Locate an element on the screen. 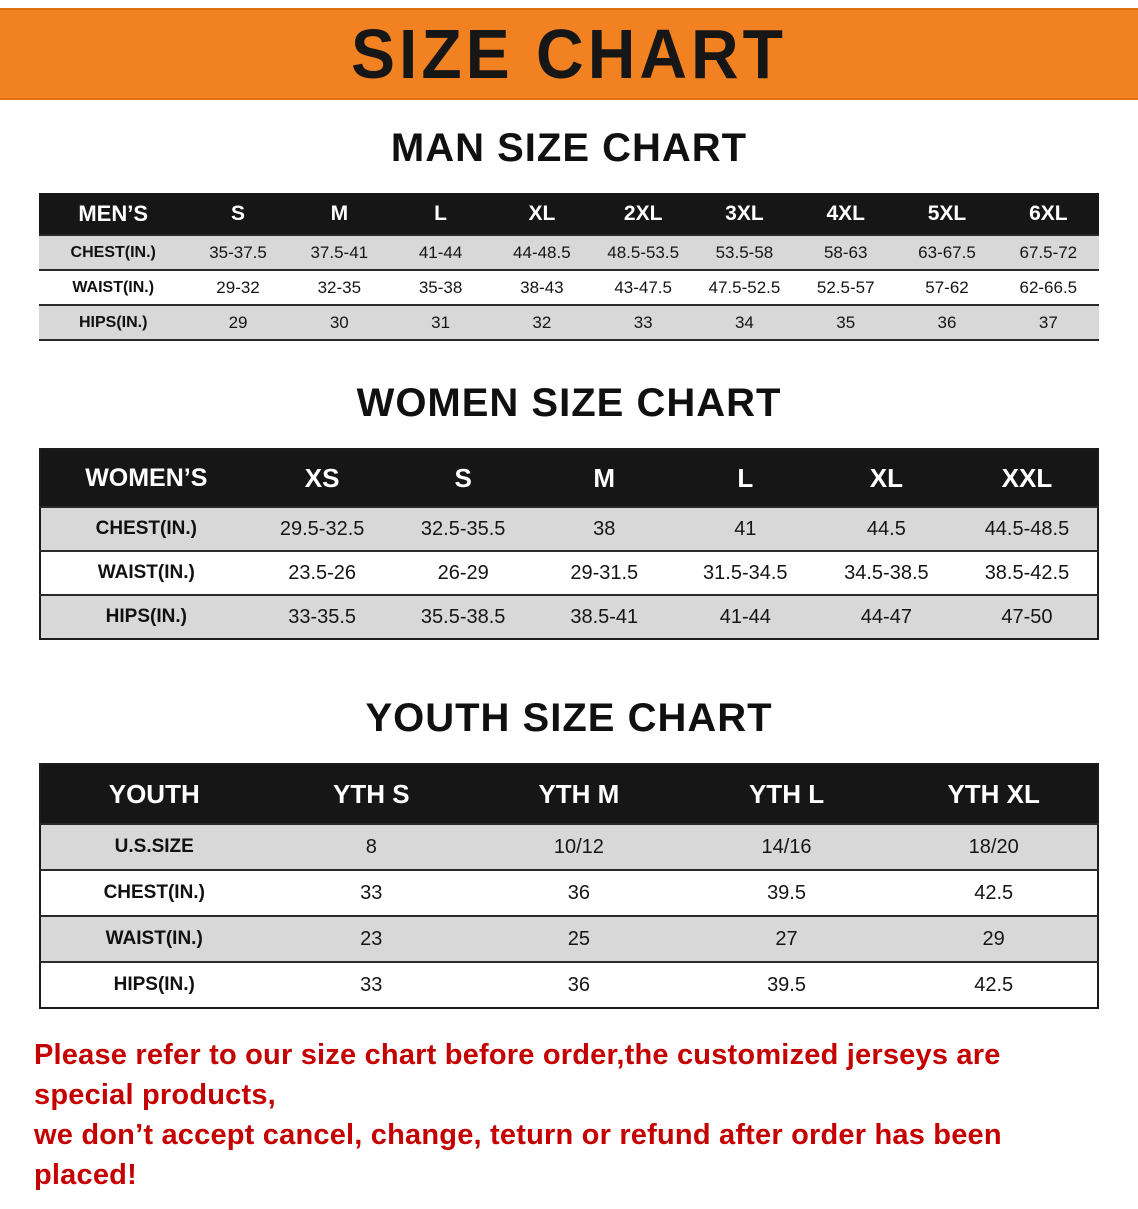 The height and width of the screenshot is (1209, 1138). size-value-cell: 10/12 is located at coordinates (578, 846).